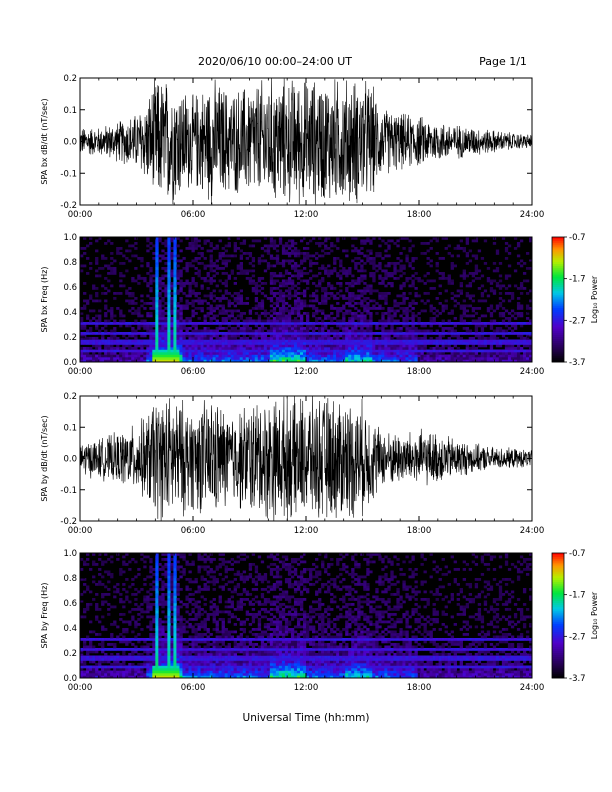  What do you see at coordinates (44, 458) in the screenshot?
I see `y-axis-label: SPA by dB/dt (nT/sec)` at bounding box center [44, 458].